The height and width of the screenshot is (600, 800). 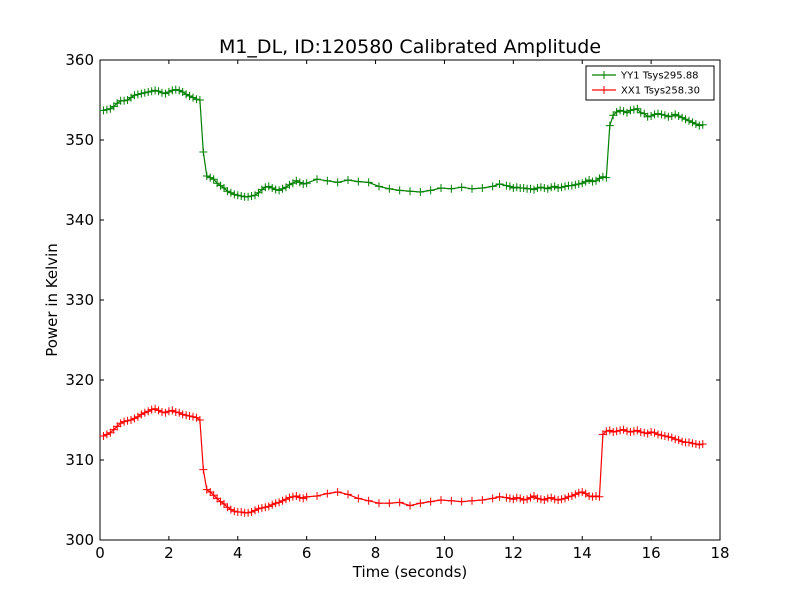 What do you see at coordinates (79, 140) in the screenshot?
I see `y-tick-label: 350` at bounding box center [79, 140].